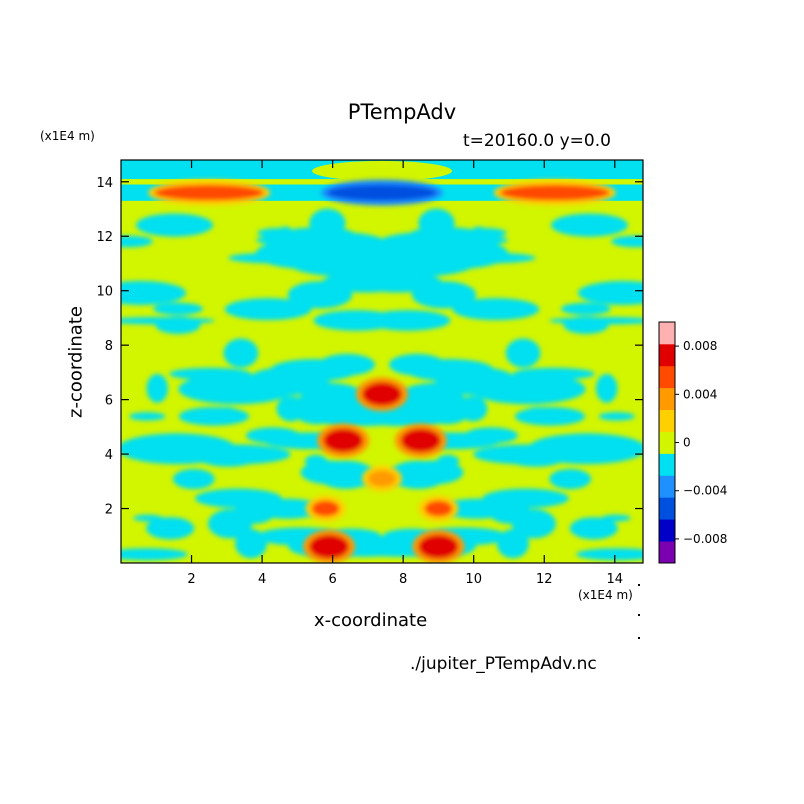 Image resolution: width=804 pixels, height=804 pixels. Describe the element at coordinates (537, 141) in the screenshot. I see `chart-subtitle: t=20160.0 y=0.0` at that location.